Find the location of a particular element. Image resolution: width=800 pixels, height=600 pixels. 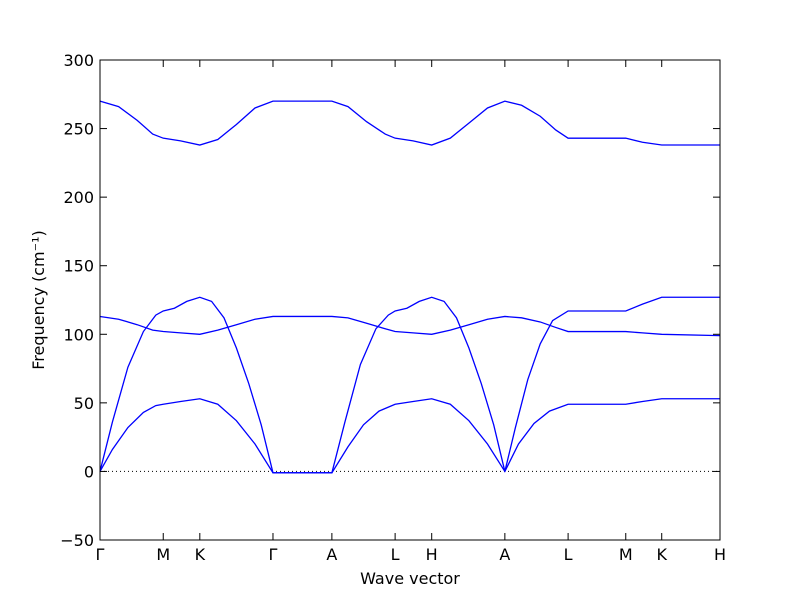

y-tick-label-3: 100 is located at coordinates (78, 334).